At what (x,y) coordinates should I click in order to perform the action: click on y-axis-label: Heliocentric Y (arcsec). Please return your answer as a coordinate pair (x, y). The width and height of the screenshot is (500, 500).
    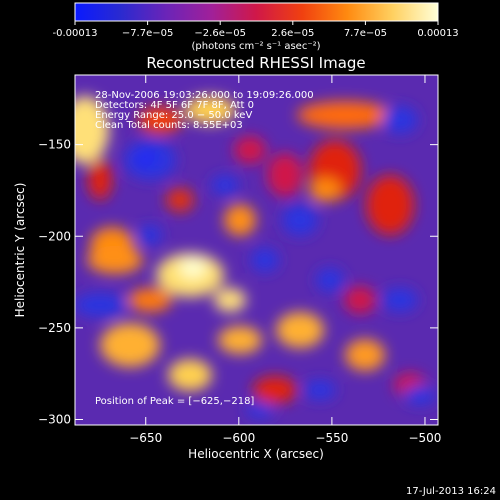
    Looking at the image, I should click on (20, 250).